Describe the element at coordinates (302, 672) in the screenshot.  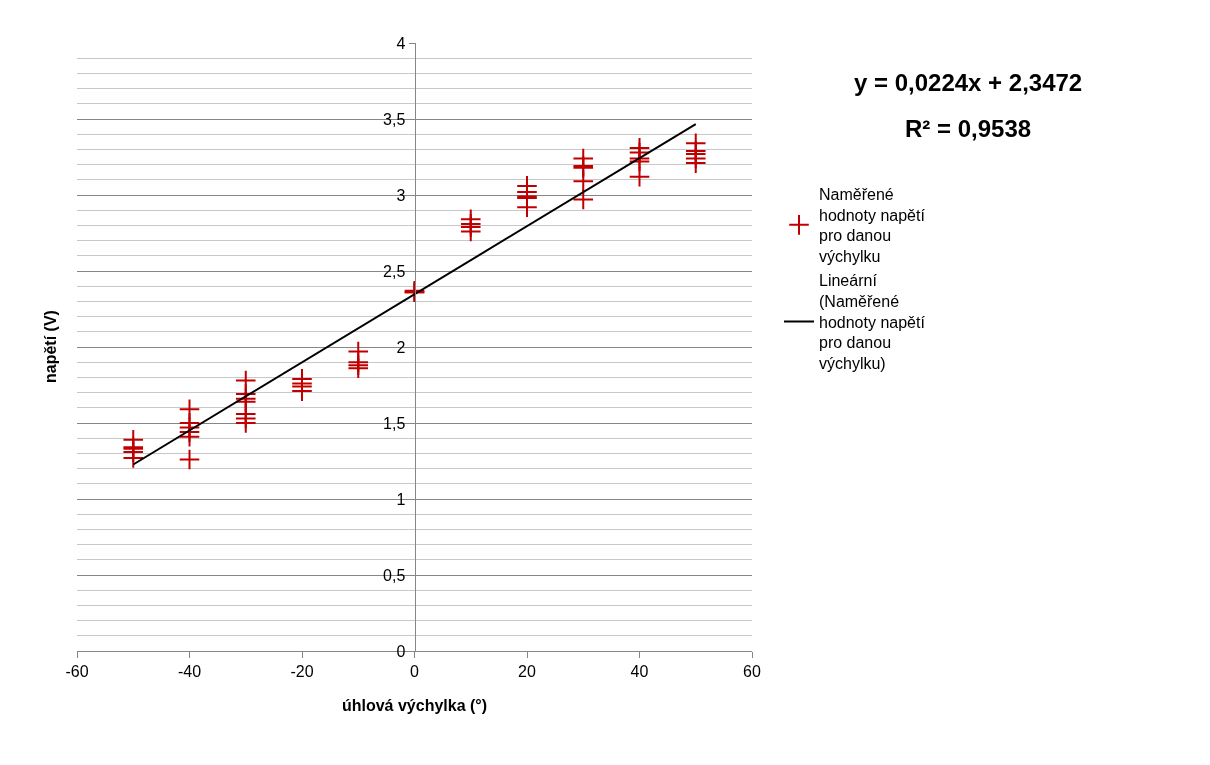
I see `x-tick-label: -20` at that location.